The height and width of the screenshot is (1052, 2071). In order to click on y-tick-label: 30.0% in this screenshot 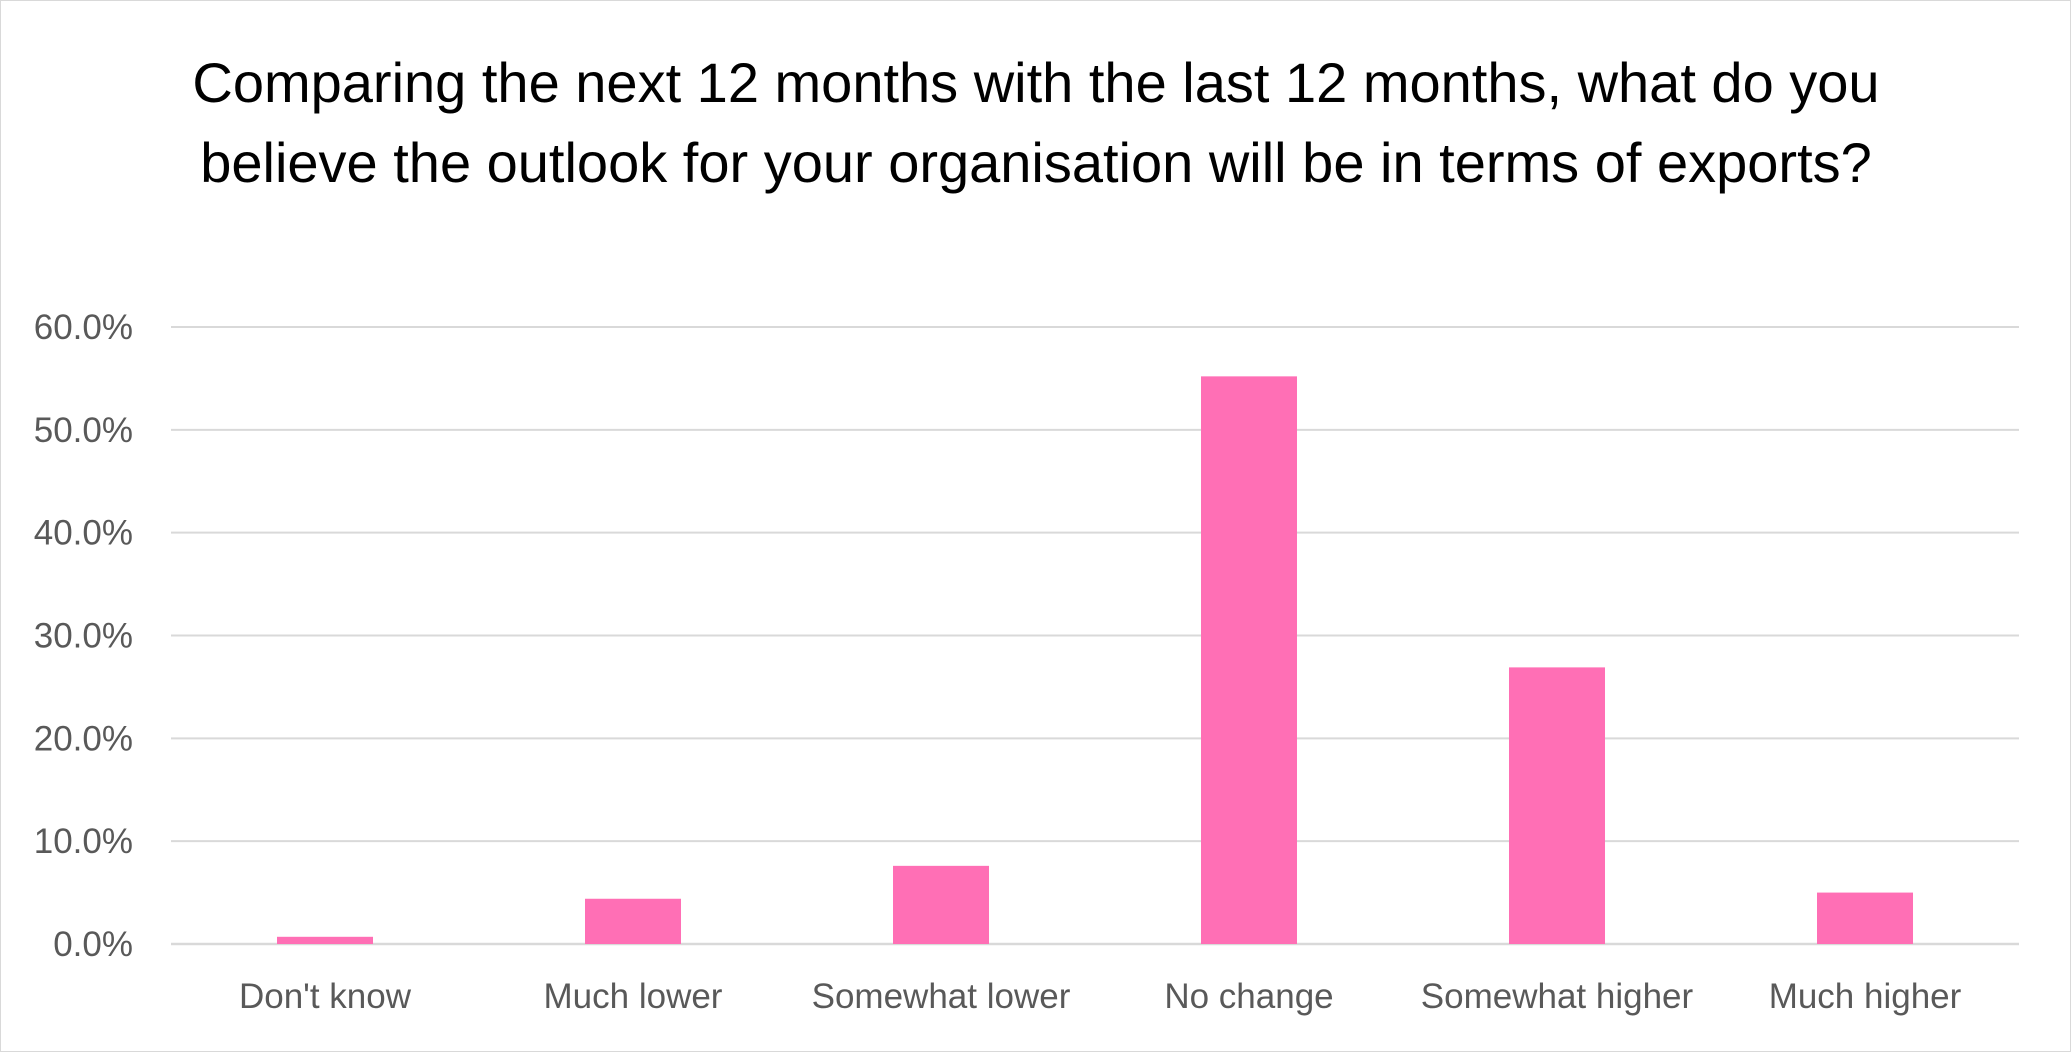, I will do `click(83, 636)`.